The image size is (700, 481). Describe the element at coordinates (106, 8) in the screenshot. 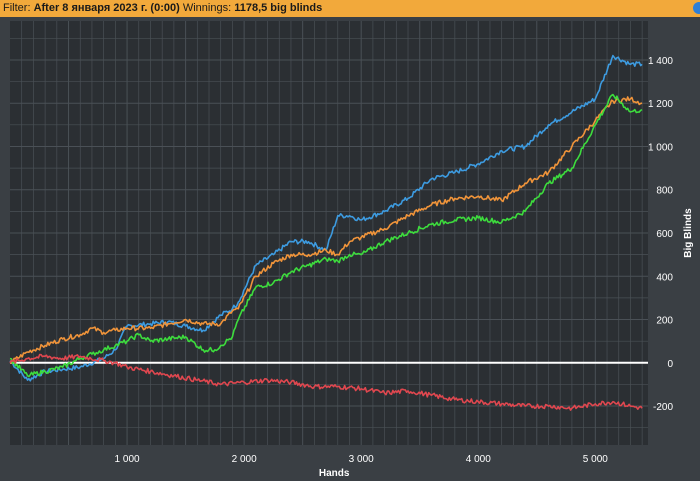

I see `filter-value: After 8 января 2023 г. (0:00)` at that location.